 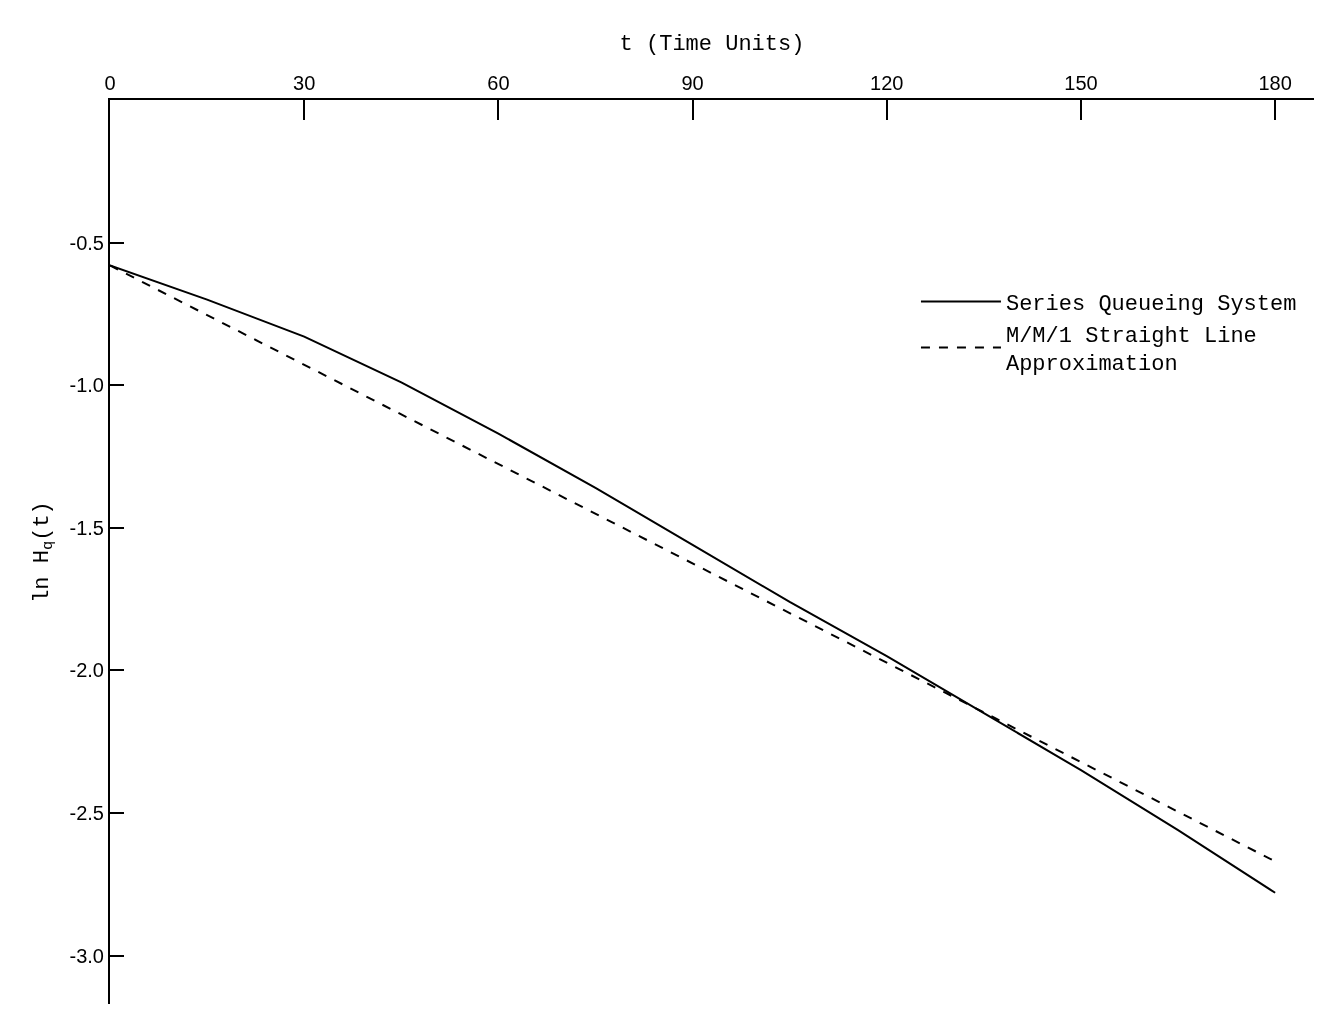 I want to click on y-tick-label: -1.0, so click(x=86, y=385).